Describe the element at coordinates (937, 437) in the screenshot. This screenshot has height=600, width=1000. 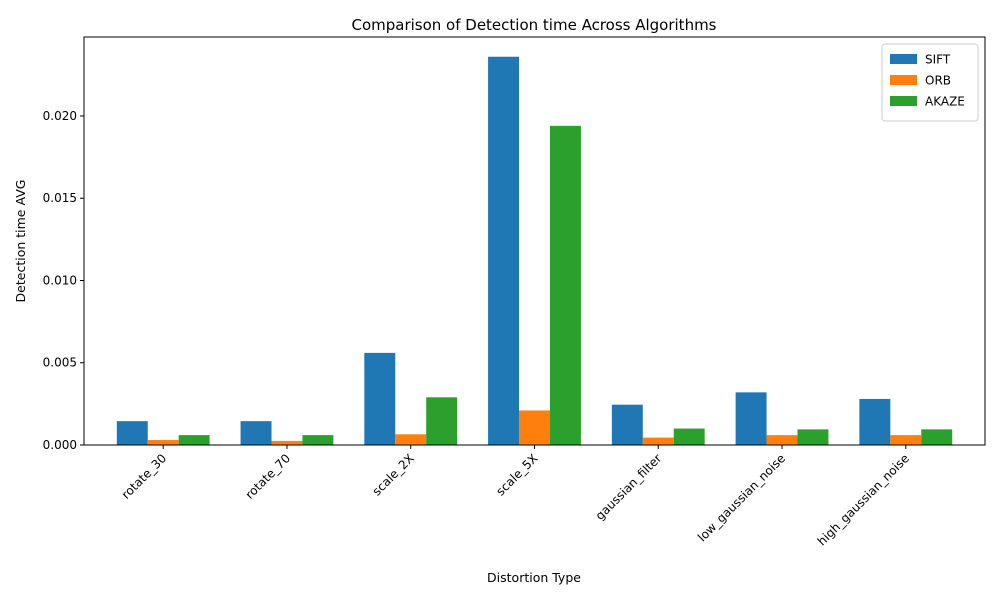
I see `bar-akaze-high_gaussian_noise` at that location.